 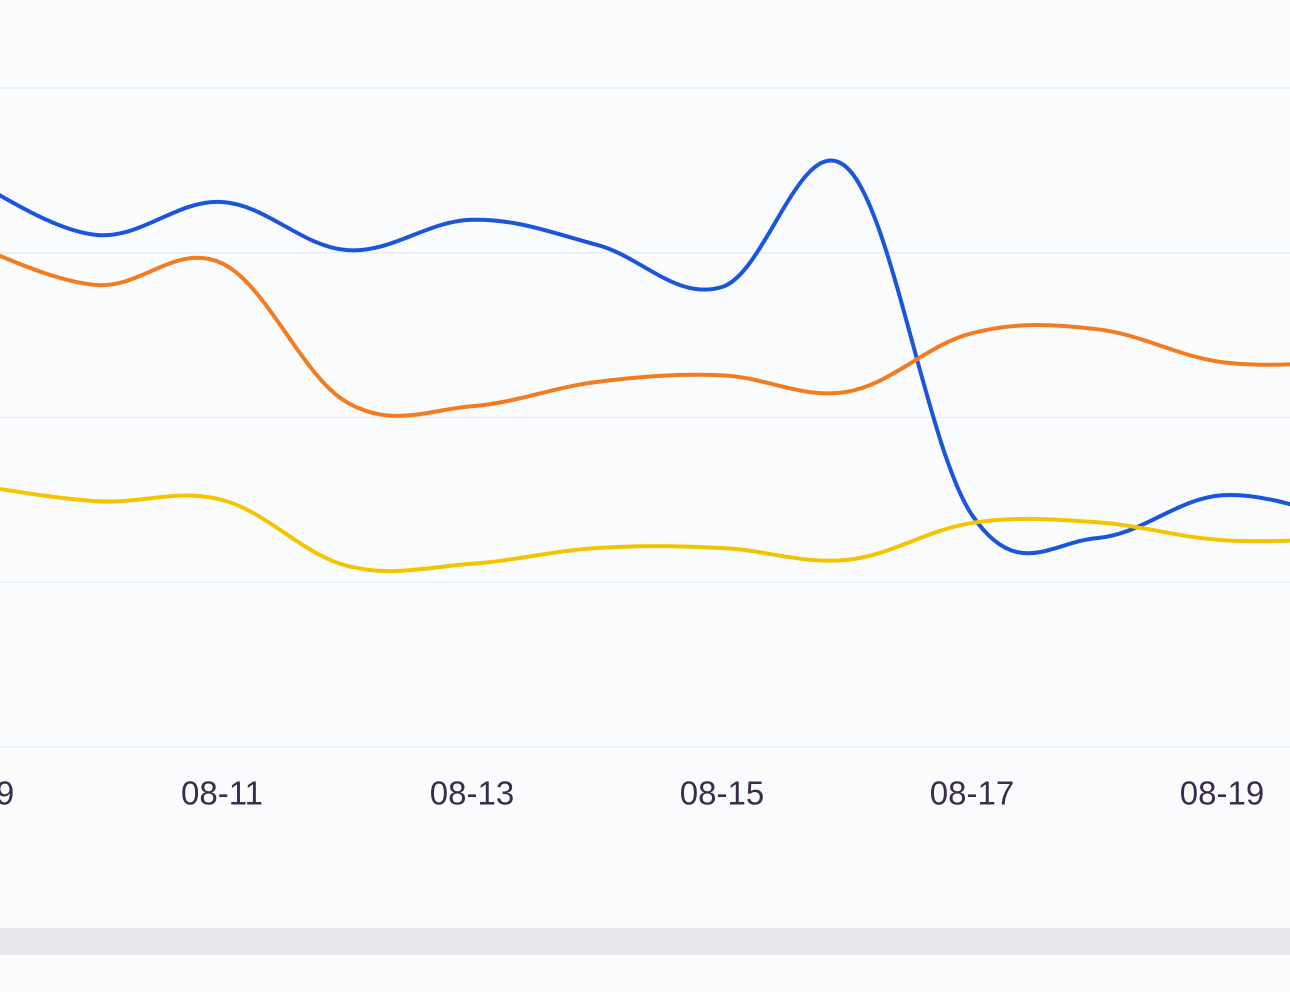 What do you see at coordinates (645, 530) in the screenshot?
I see `series-line` at bounding box center [645, 530].